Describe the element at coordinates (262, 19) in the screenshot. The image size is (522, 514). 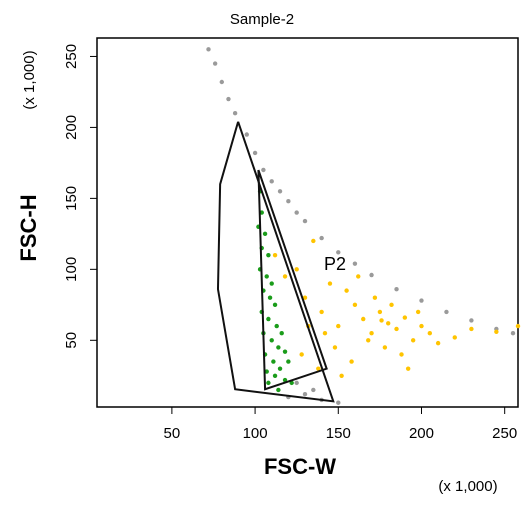
I see `chart-title: Sample-2` at that location.